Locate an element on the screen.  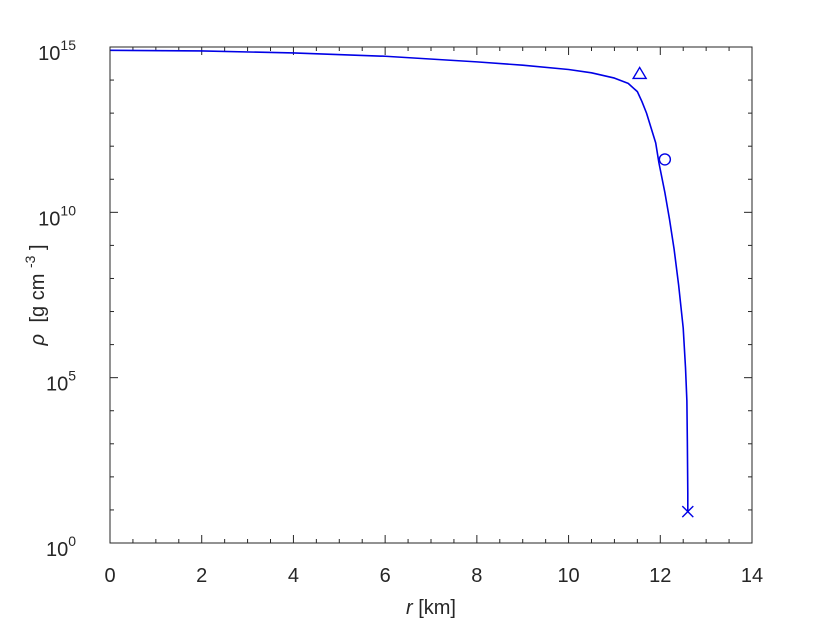
y-tick-label: 10⁵ is located at coordinates (61, 382).